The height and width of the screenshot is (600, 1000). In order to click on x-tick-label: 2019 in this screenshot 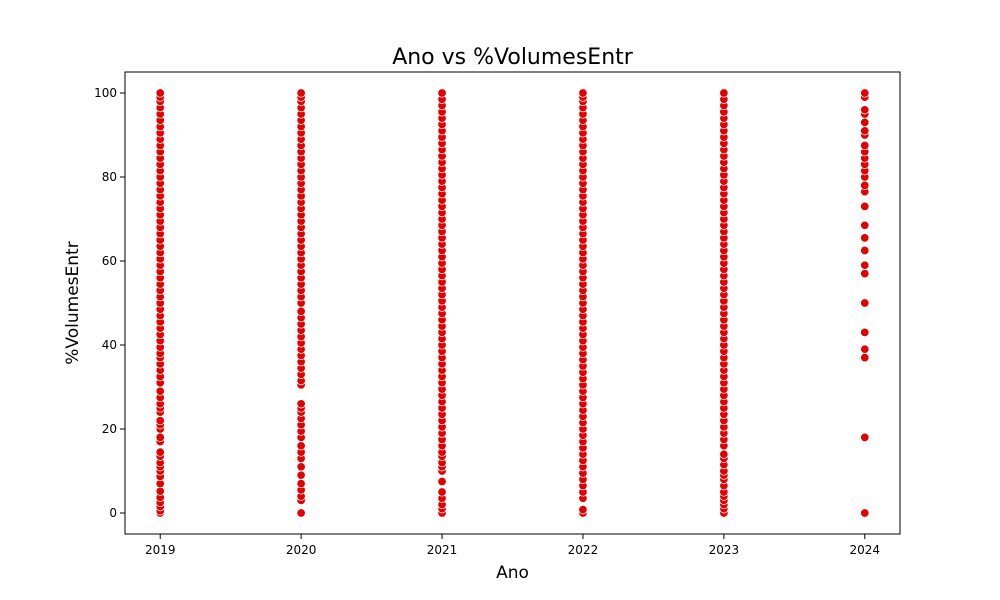, I will do `click(160, 550)`.